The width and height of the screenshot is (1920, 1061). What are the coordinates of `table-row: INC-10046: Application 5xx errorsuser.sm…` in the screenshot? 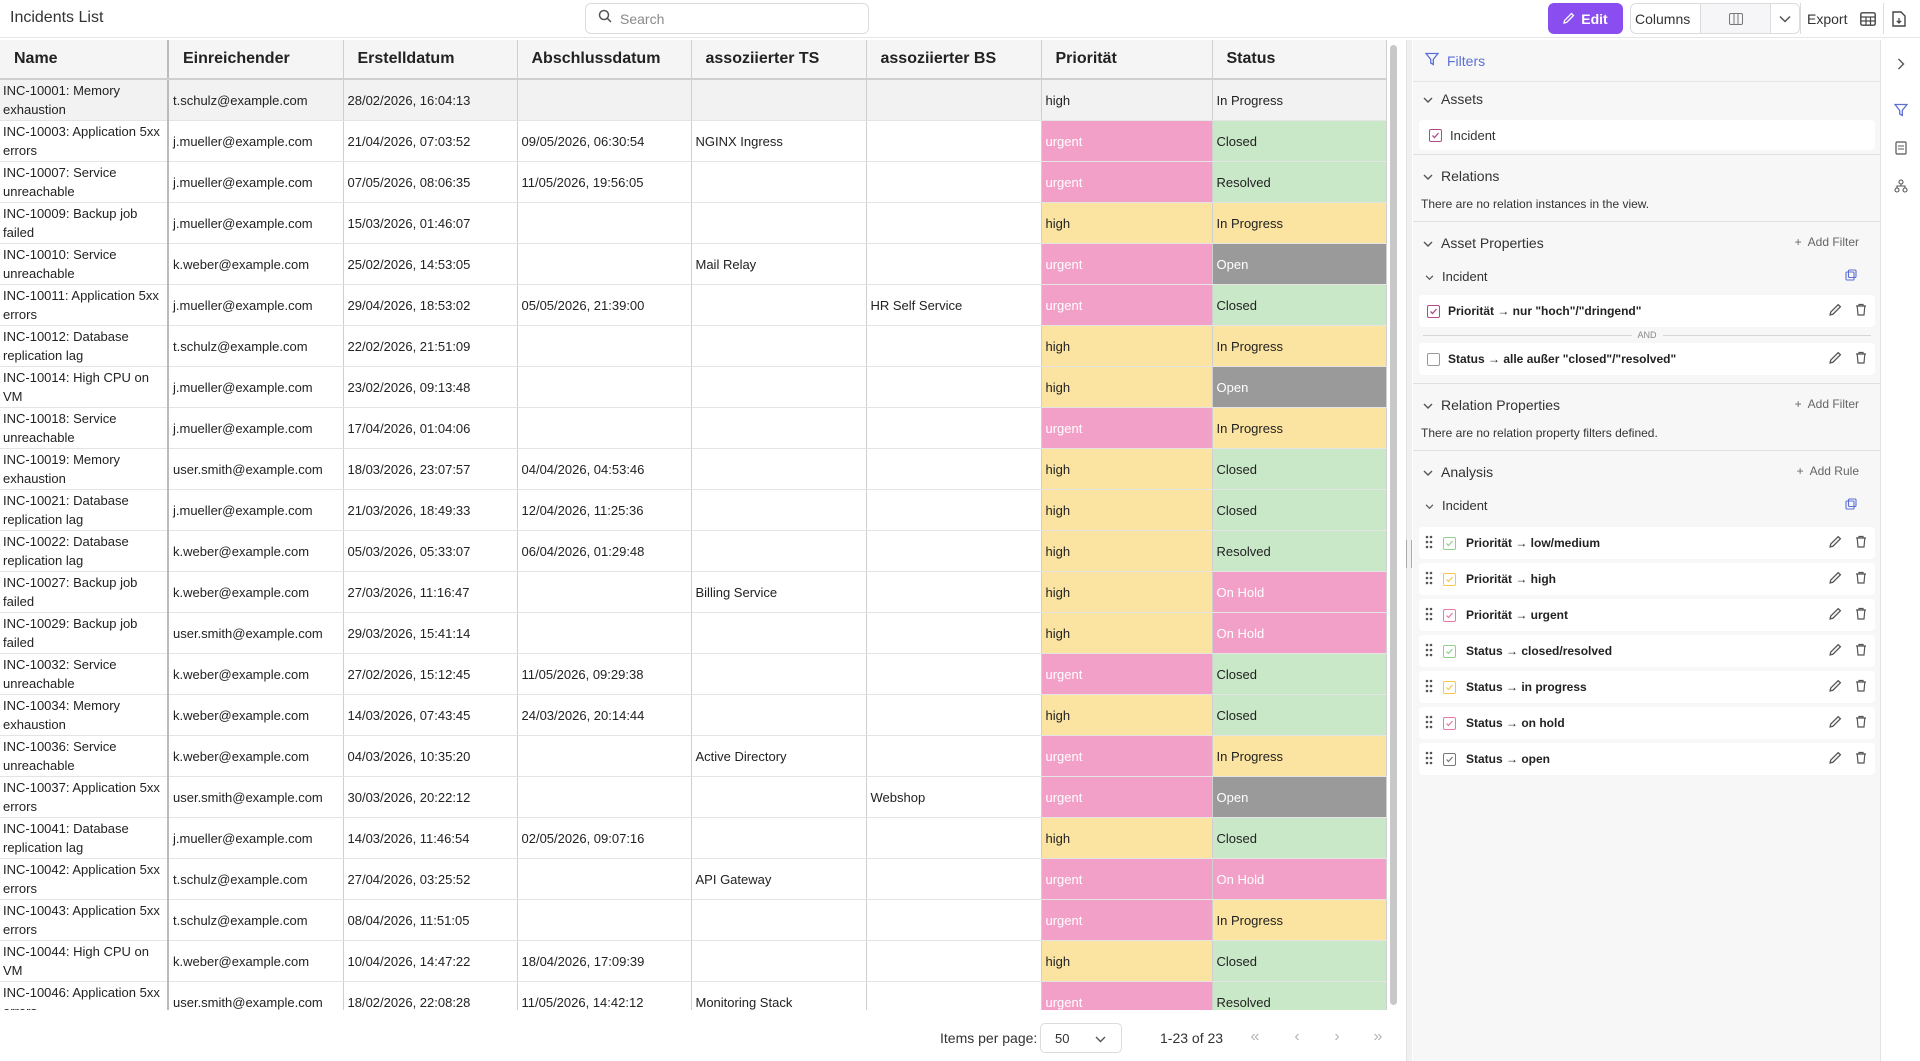 It's located at (693, 995).